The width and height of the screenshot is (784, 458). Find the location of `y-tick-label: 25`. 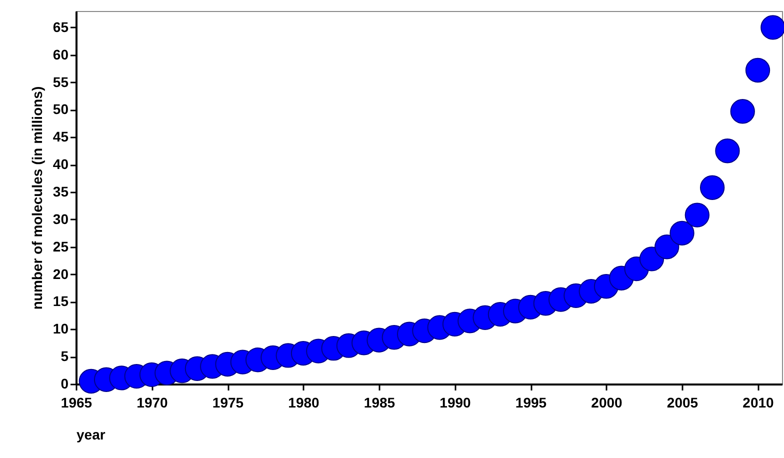

y-tick-label: 25 is located at coordinates (60, 246).